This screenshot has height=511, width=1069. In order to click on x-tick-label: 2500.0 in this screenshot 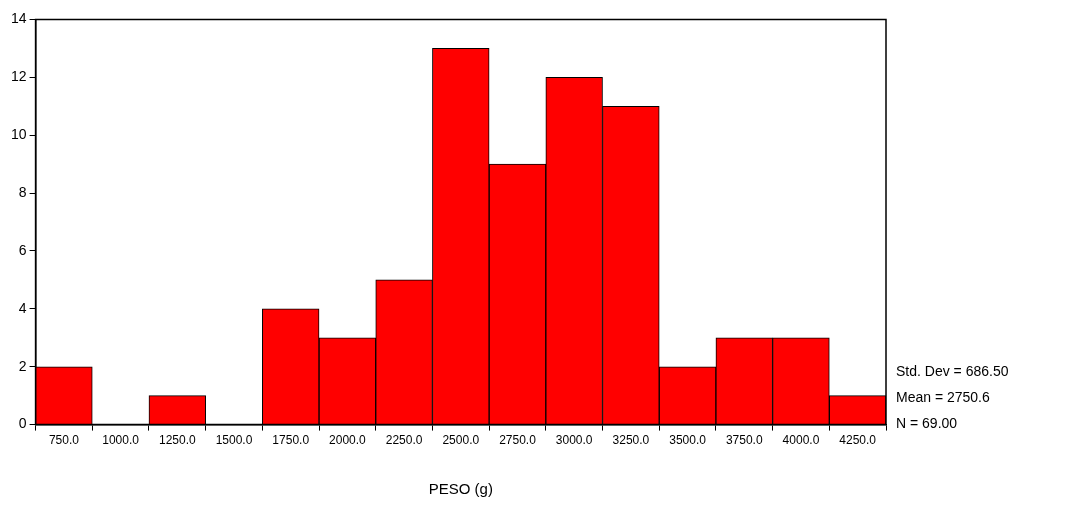, I will do `click(461, 440)`.